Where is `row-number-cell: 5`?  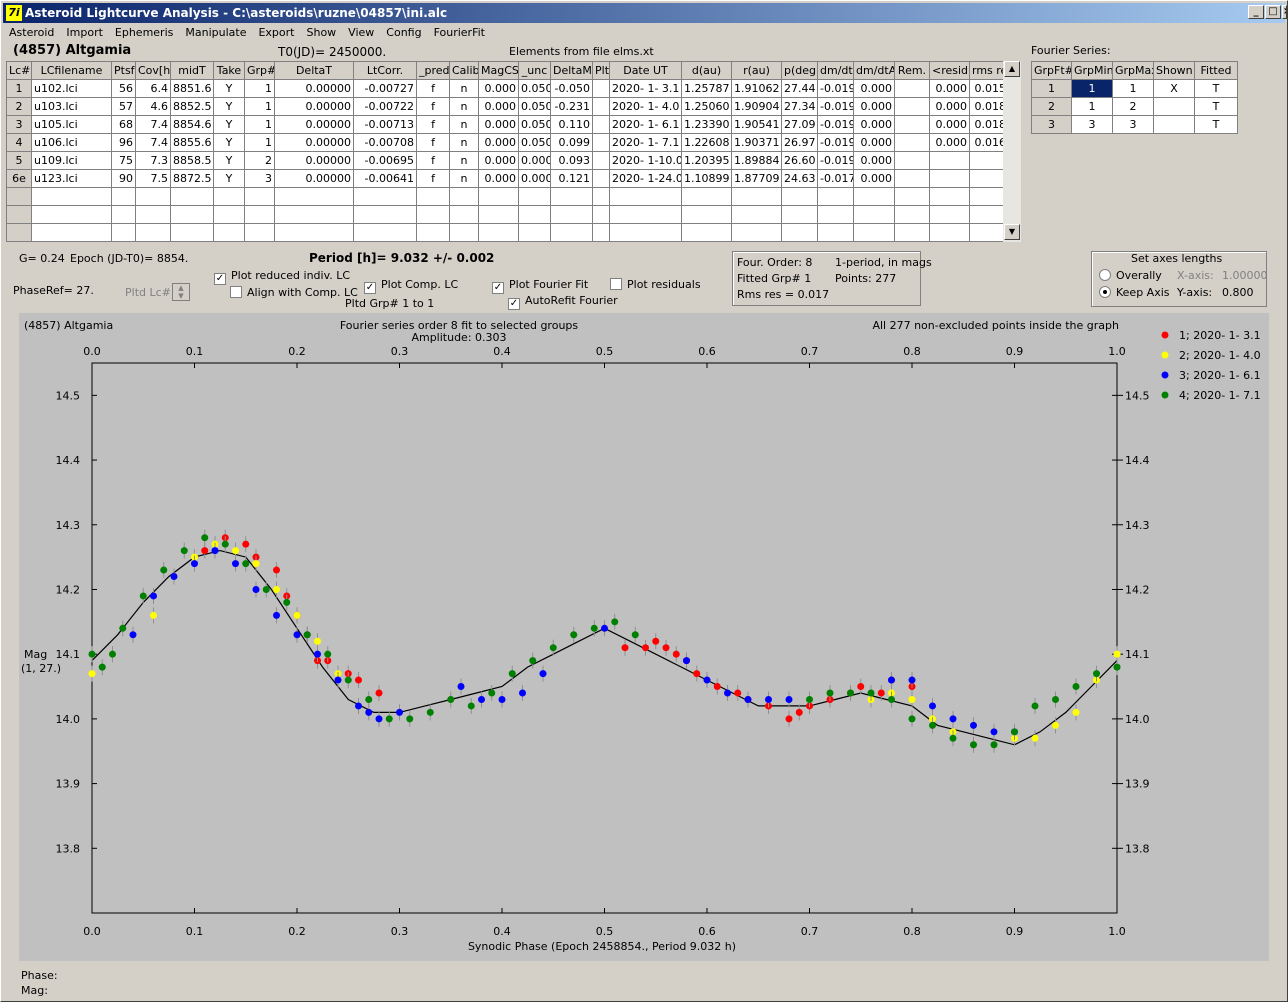
row-number-cell: 5 is located at coordinates (19, 160).